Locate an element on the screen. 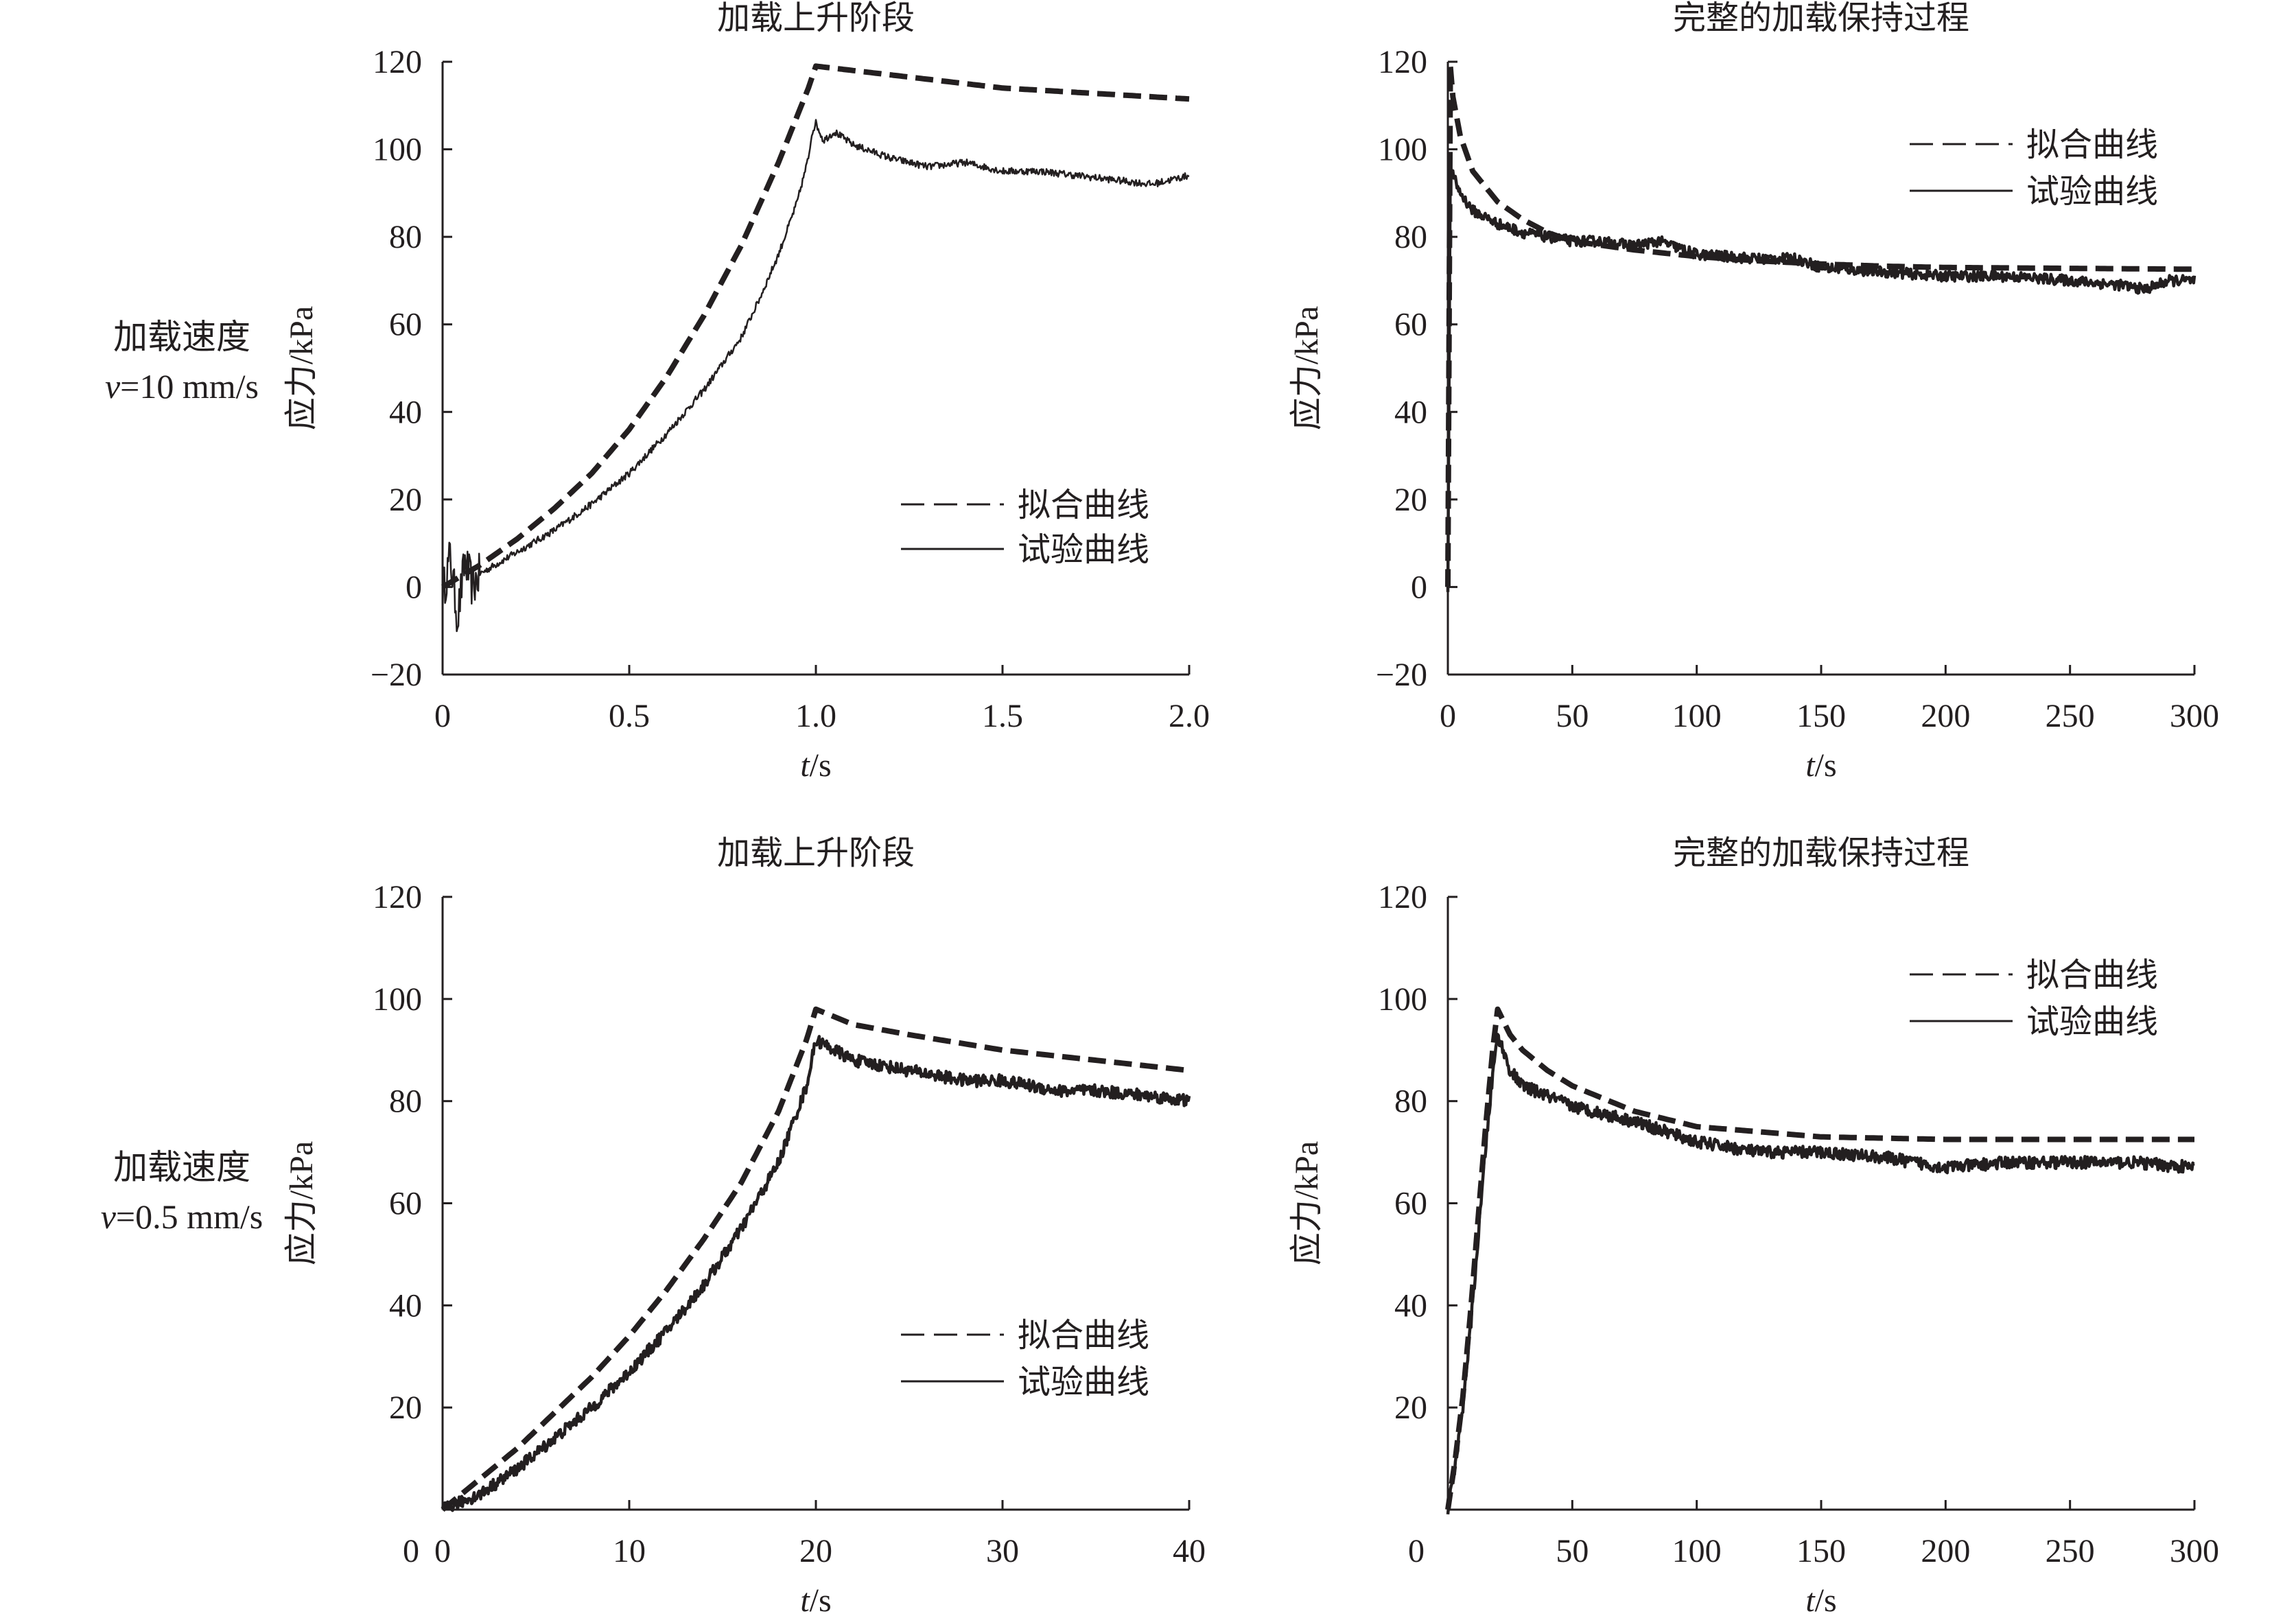  x-tick-label: 20 is located at coordinates (815, 1551).